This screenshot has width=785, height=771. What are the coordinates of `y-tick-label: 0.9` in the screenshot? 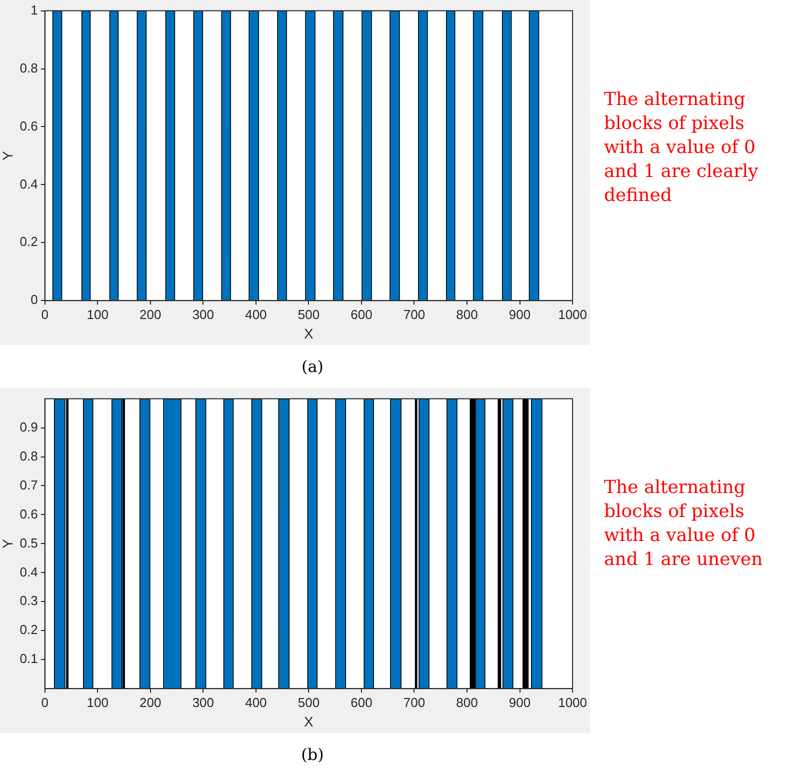 It's located at (29, 426).